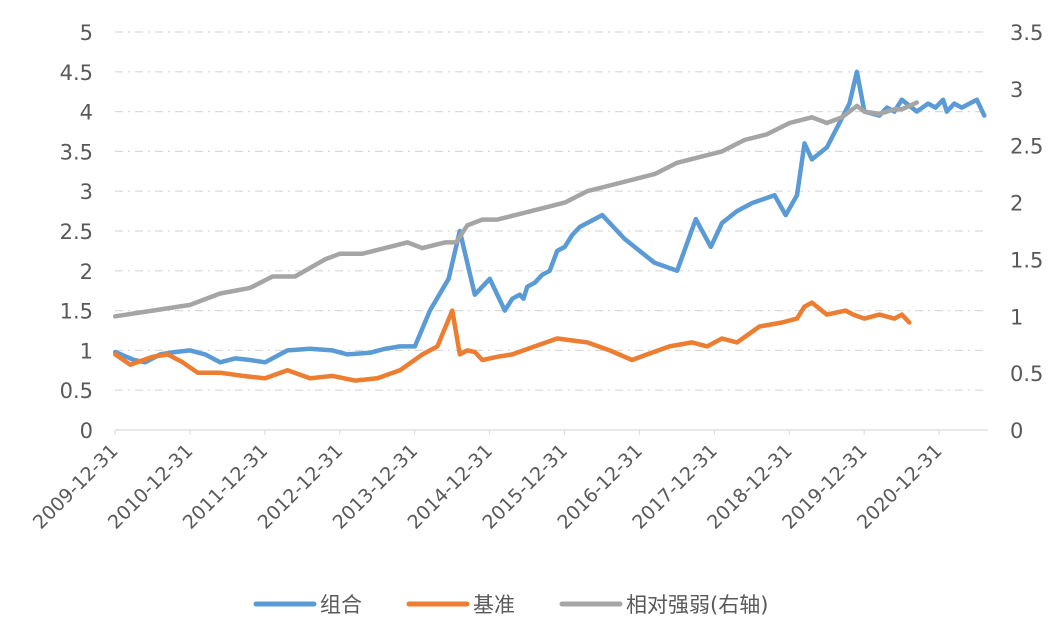 This screenshot has height=637, width=1062. Describe the element at coordinates (86, 33) in the screenshot. I see `left-y-tick-label: 5` at that location.